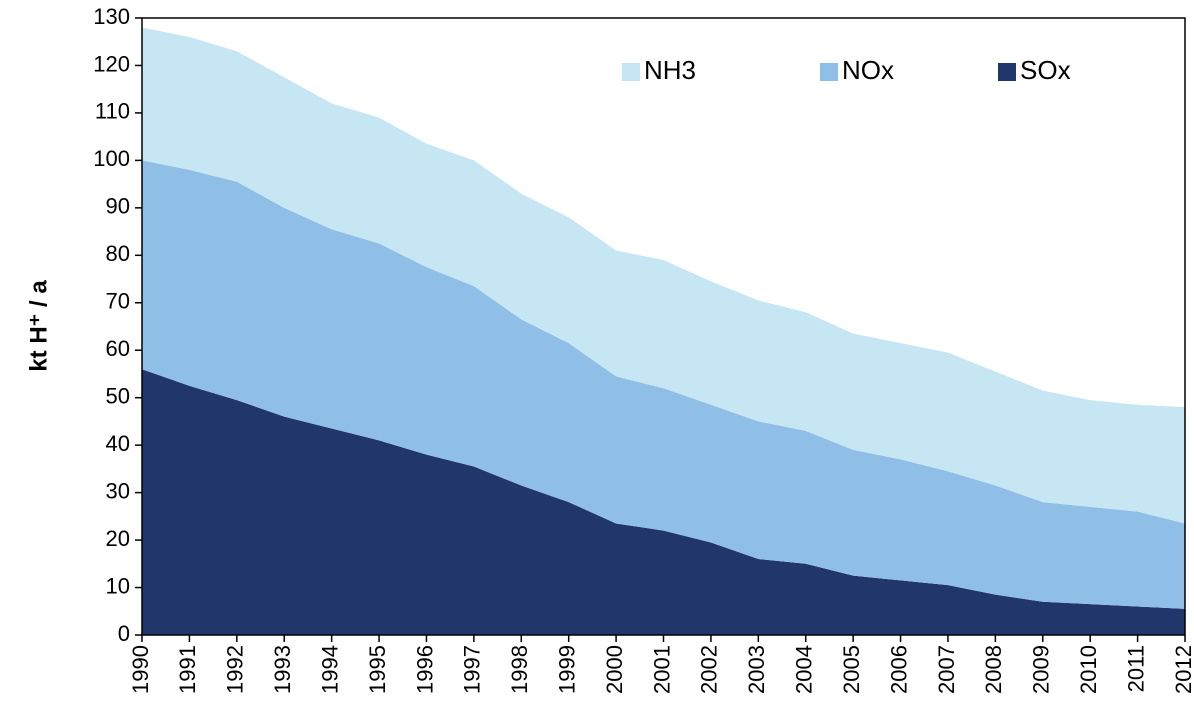 Image resolution: width=1194 pixels, height=716 pixels. What do you see at coordinates (118, 490) in the screenshot?
I see `y-tick-label: 30` at bounding box center [118, 490].